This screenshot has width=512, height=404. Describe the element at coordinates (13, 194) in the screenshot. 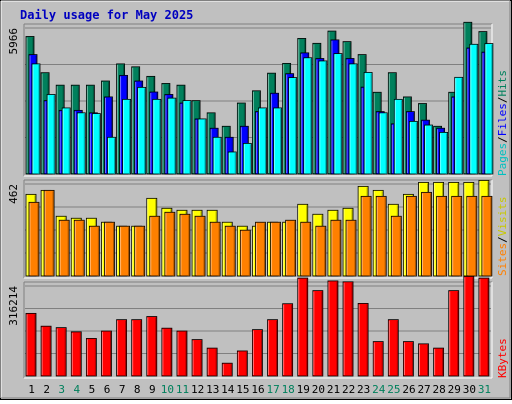

I see `max-label-visits-sites: 462` at that location.